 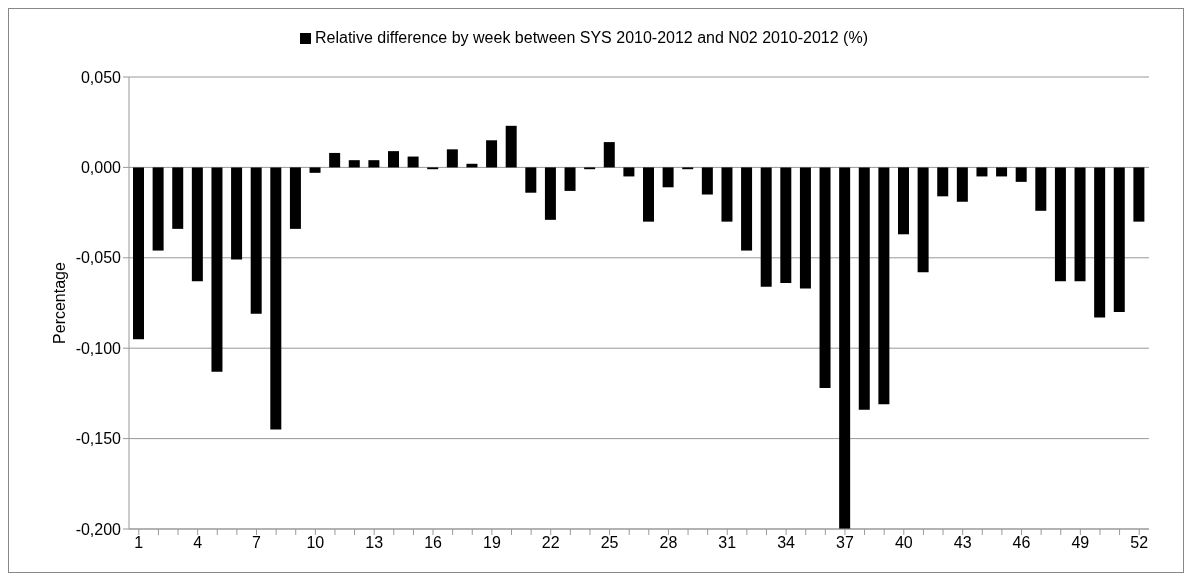 What do you see at coordinates (139, 543) in the screenshot?
I see `x-tick-label: 1` at bounding box center [139, 543].